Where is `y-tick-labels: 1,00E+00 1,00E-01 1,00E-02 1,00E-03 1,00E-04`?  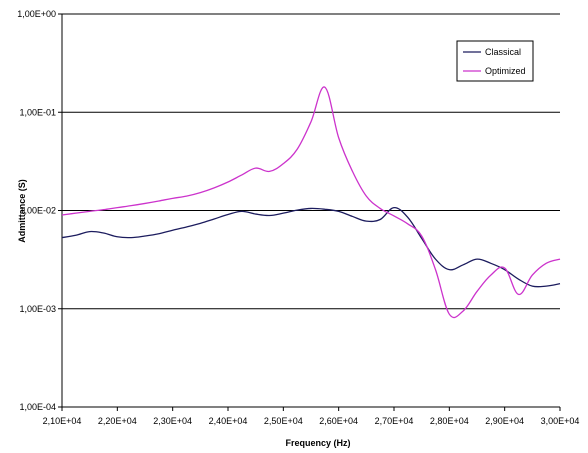 y-tick-labels: 1,00E+00 1,00E-01 1,00E-02 1,00E-03 1,00E-04 is located at coordinates (36, 210).